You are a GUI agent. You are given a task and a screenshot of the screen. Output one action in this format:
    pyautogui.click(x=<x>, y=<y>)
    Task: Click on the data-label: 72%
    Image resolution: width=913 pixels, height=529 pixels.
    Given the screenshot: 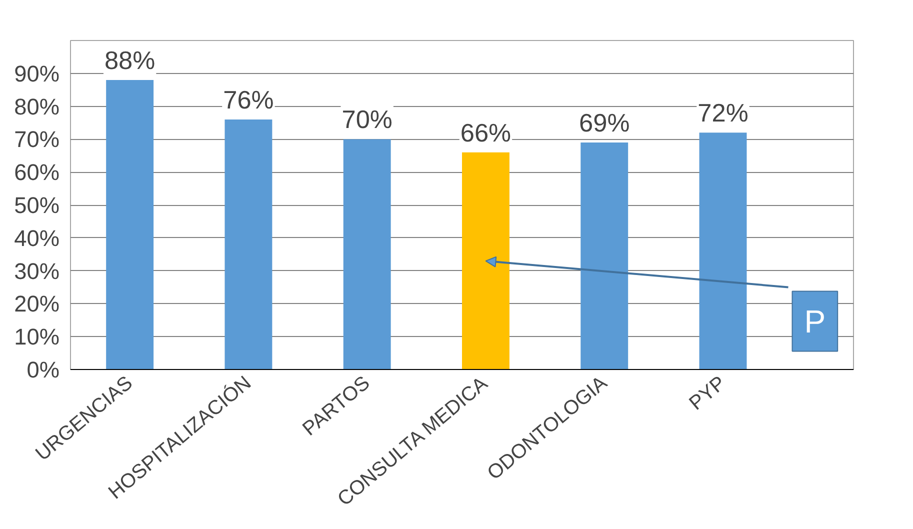 What is the action you would take?
    pyautogui.click(x=723, y=114)
    